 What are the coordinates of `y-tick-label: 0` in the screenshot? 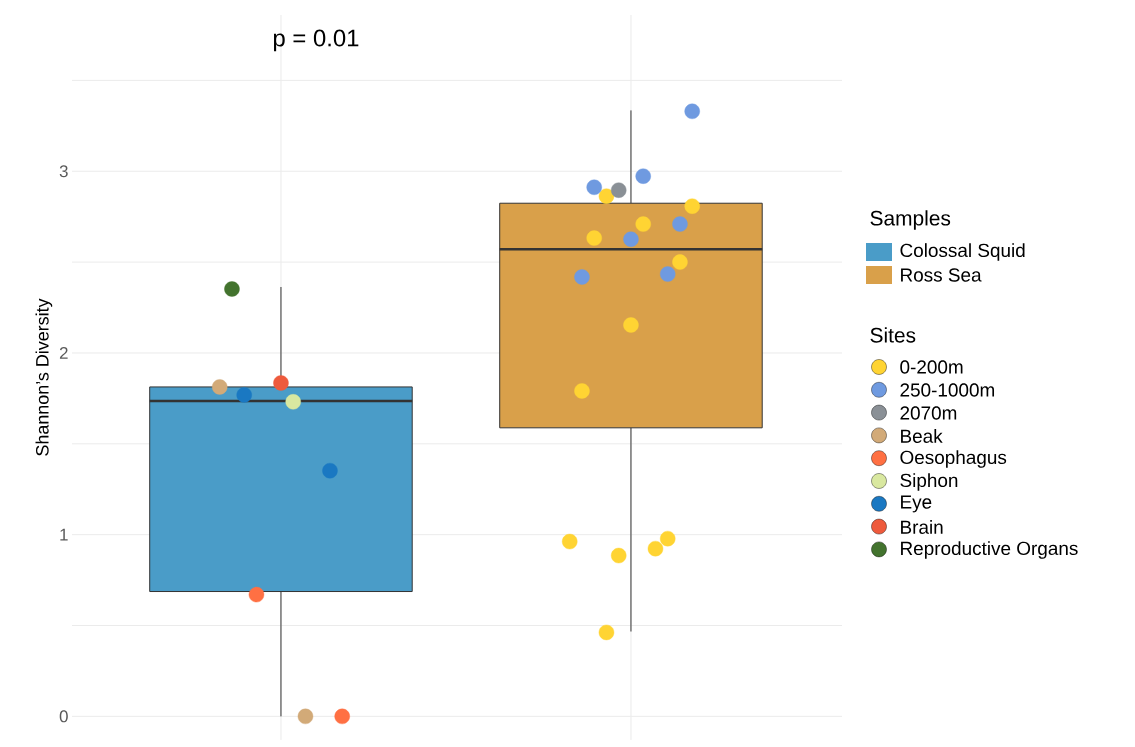 It's located at (63, 716).